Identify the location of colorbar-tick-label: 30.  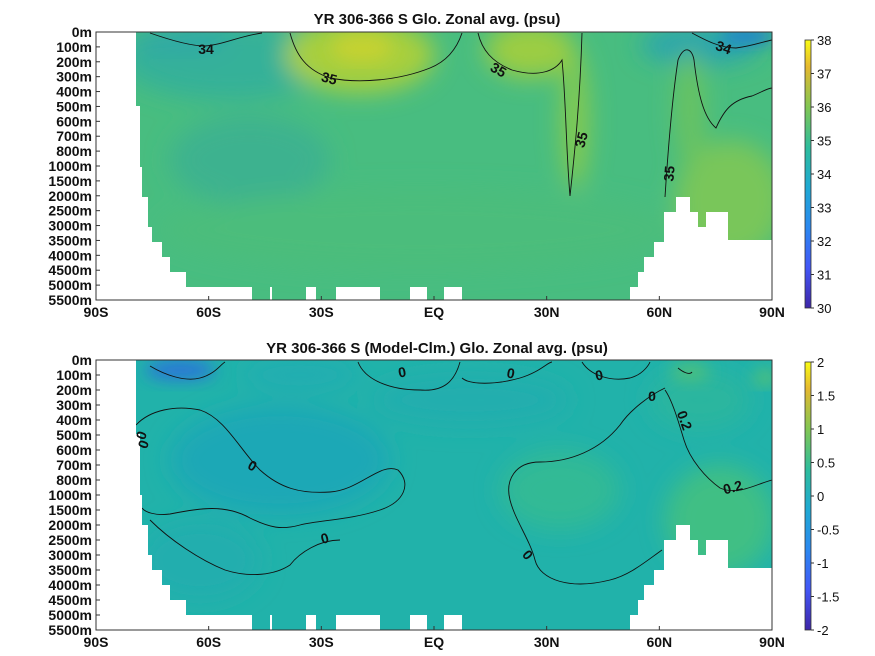
(824, 308).